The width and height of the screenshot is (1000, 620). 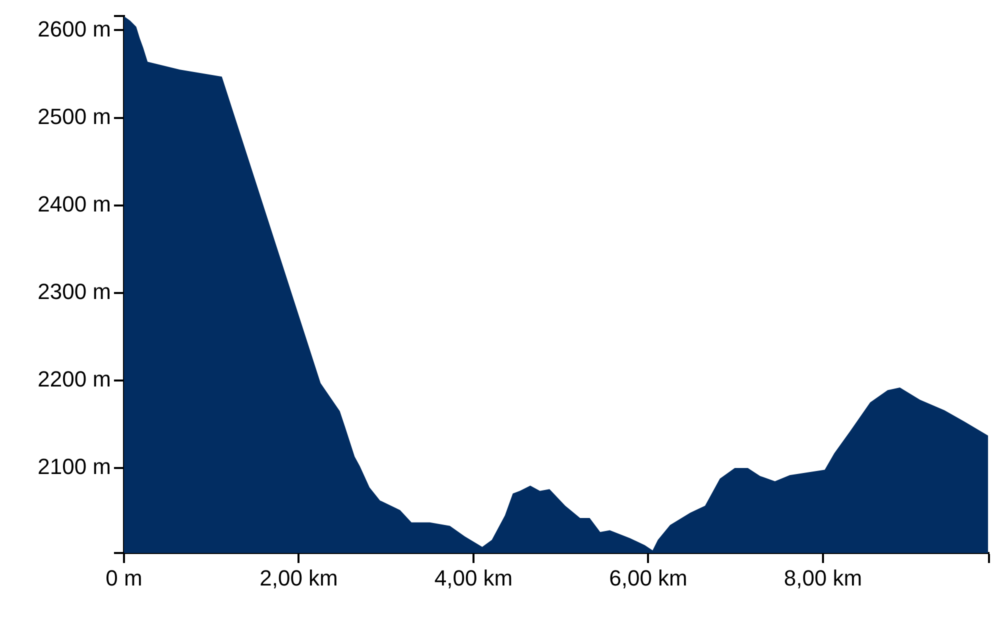 I want to click on y-tick-label: 2600 m, so click(x=74, y=29).